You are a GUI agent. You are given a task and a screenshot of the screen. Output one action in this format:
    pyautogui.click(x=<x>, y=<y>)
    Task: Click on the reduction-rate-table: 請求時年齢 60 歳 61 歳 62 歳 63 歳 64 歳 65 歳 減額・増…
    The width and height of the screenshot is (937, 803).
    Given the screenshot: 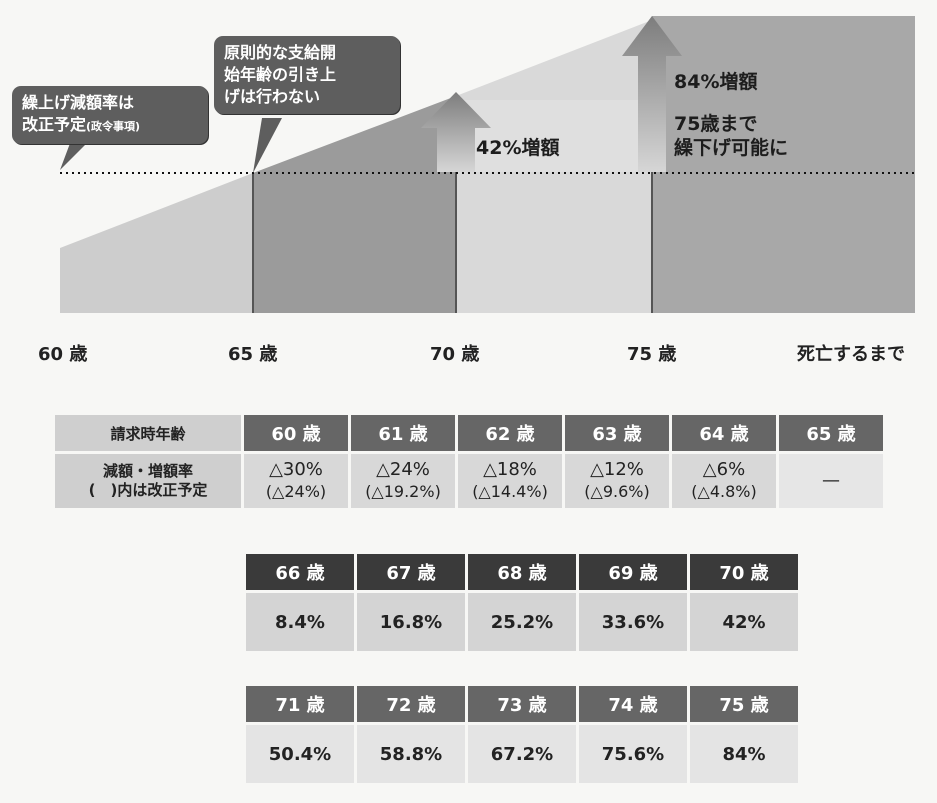 What is the action you would take?
    pyautogui.click(x=469, y=461)
    